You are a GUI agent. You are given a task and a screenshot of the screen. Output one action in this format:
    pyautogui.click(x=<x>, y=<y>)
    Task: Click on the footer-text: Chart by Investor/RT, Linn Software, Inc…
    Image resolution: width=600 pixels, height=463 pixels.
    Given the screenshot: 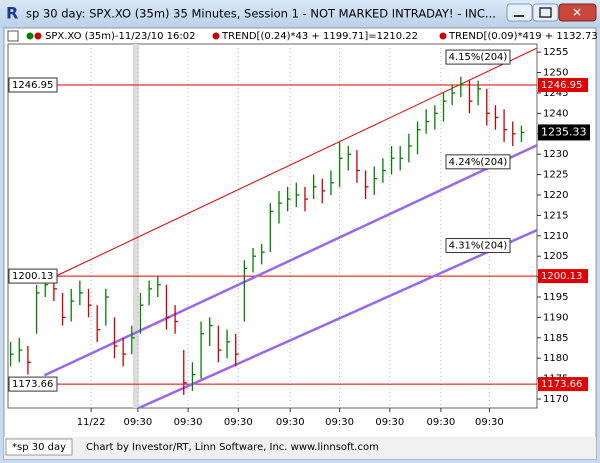 What is the action you would take?
    pyautogui.click(x=232, y=447)
    